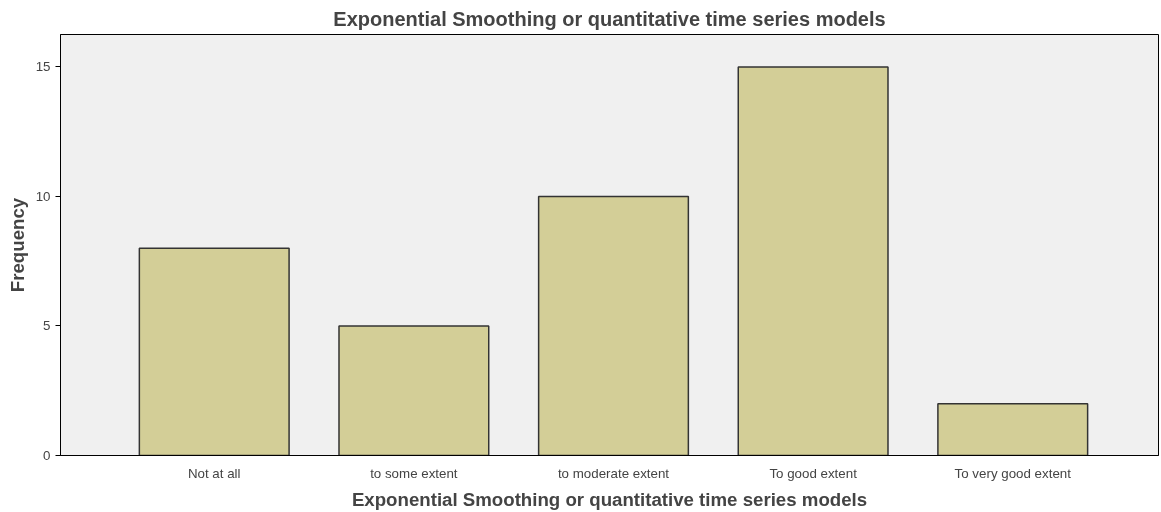  What do you see at coordinates (47, 326) in the screenshot?
I see `y-tick-label: 5` at bounding box center [47, 326].